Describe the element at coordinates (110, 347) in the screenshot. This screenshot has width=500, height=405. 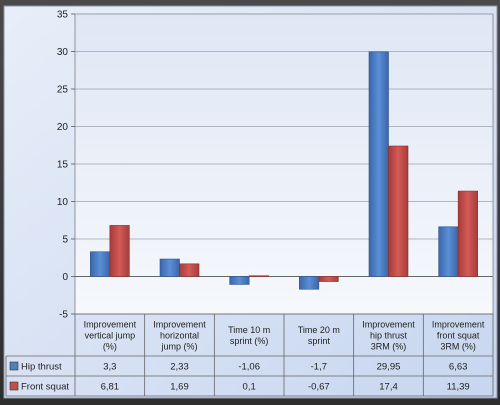
I see `category-label-line: (%)` at that location.